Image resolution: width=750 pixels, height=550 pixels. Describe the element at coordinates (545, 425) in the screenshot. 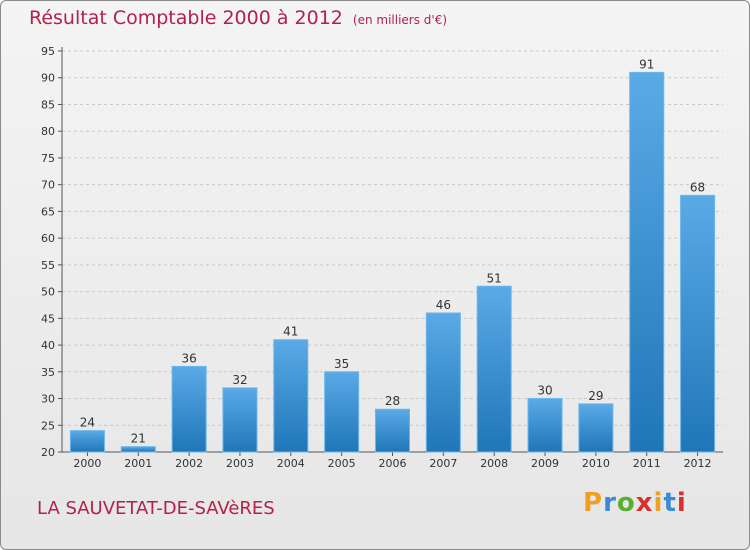

I see `bar-2009` at that location.